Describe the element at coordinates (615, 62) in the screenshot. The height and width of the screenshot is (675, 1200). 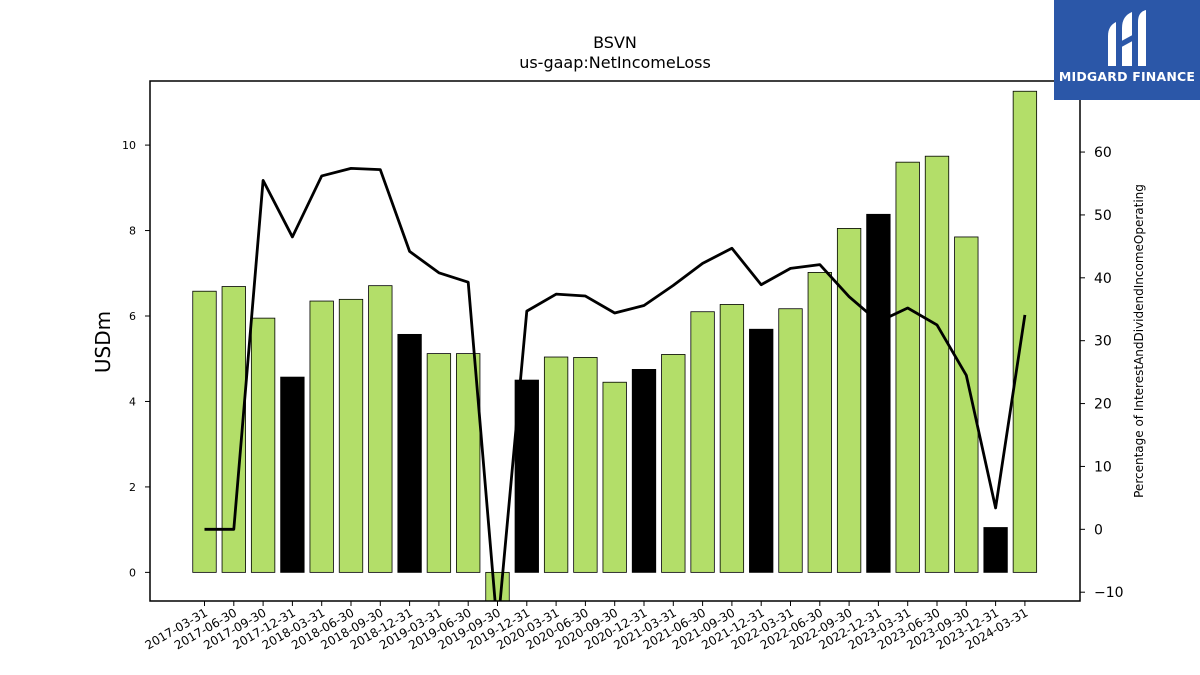
I see `chart-subtitle: us-gaap:NetIncomeLoss` at that location.